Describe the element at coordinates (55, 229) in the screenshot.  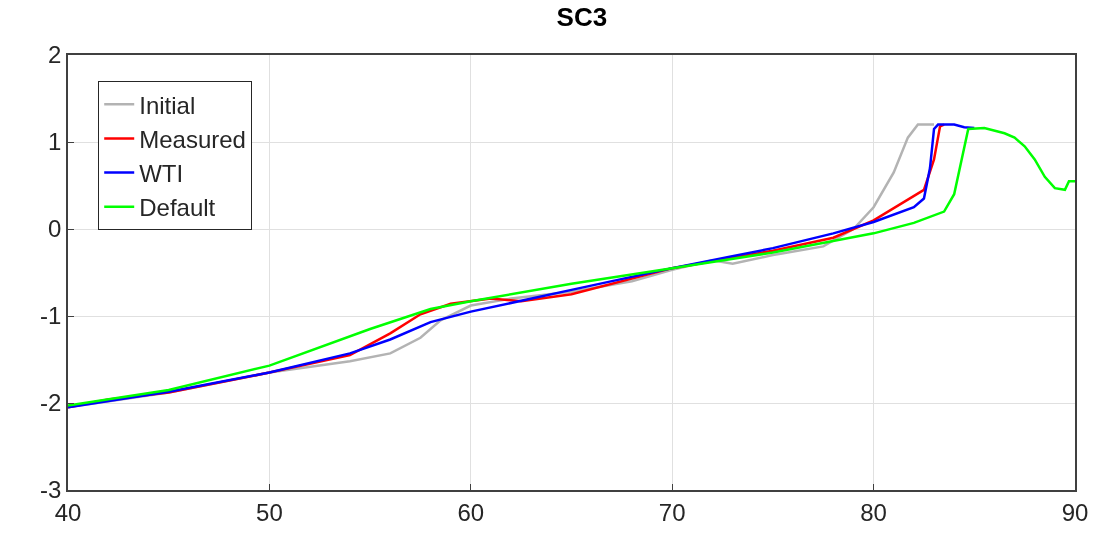
I see `y-tick-label: 0` at that location.